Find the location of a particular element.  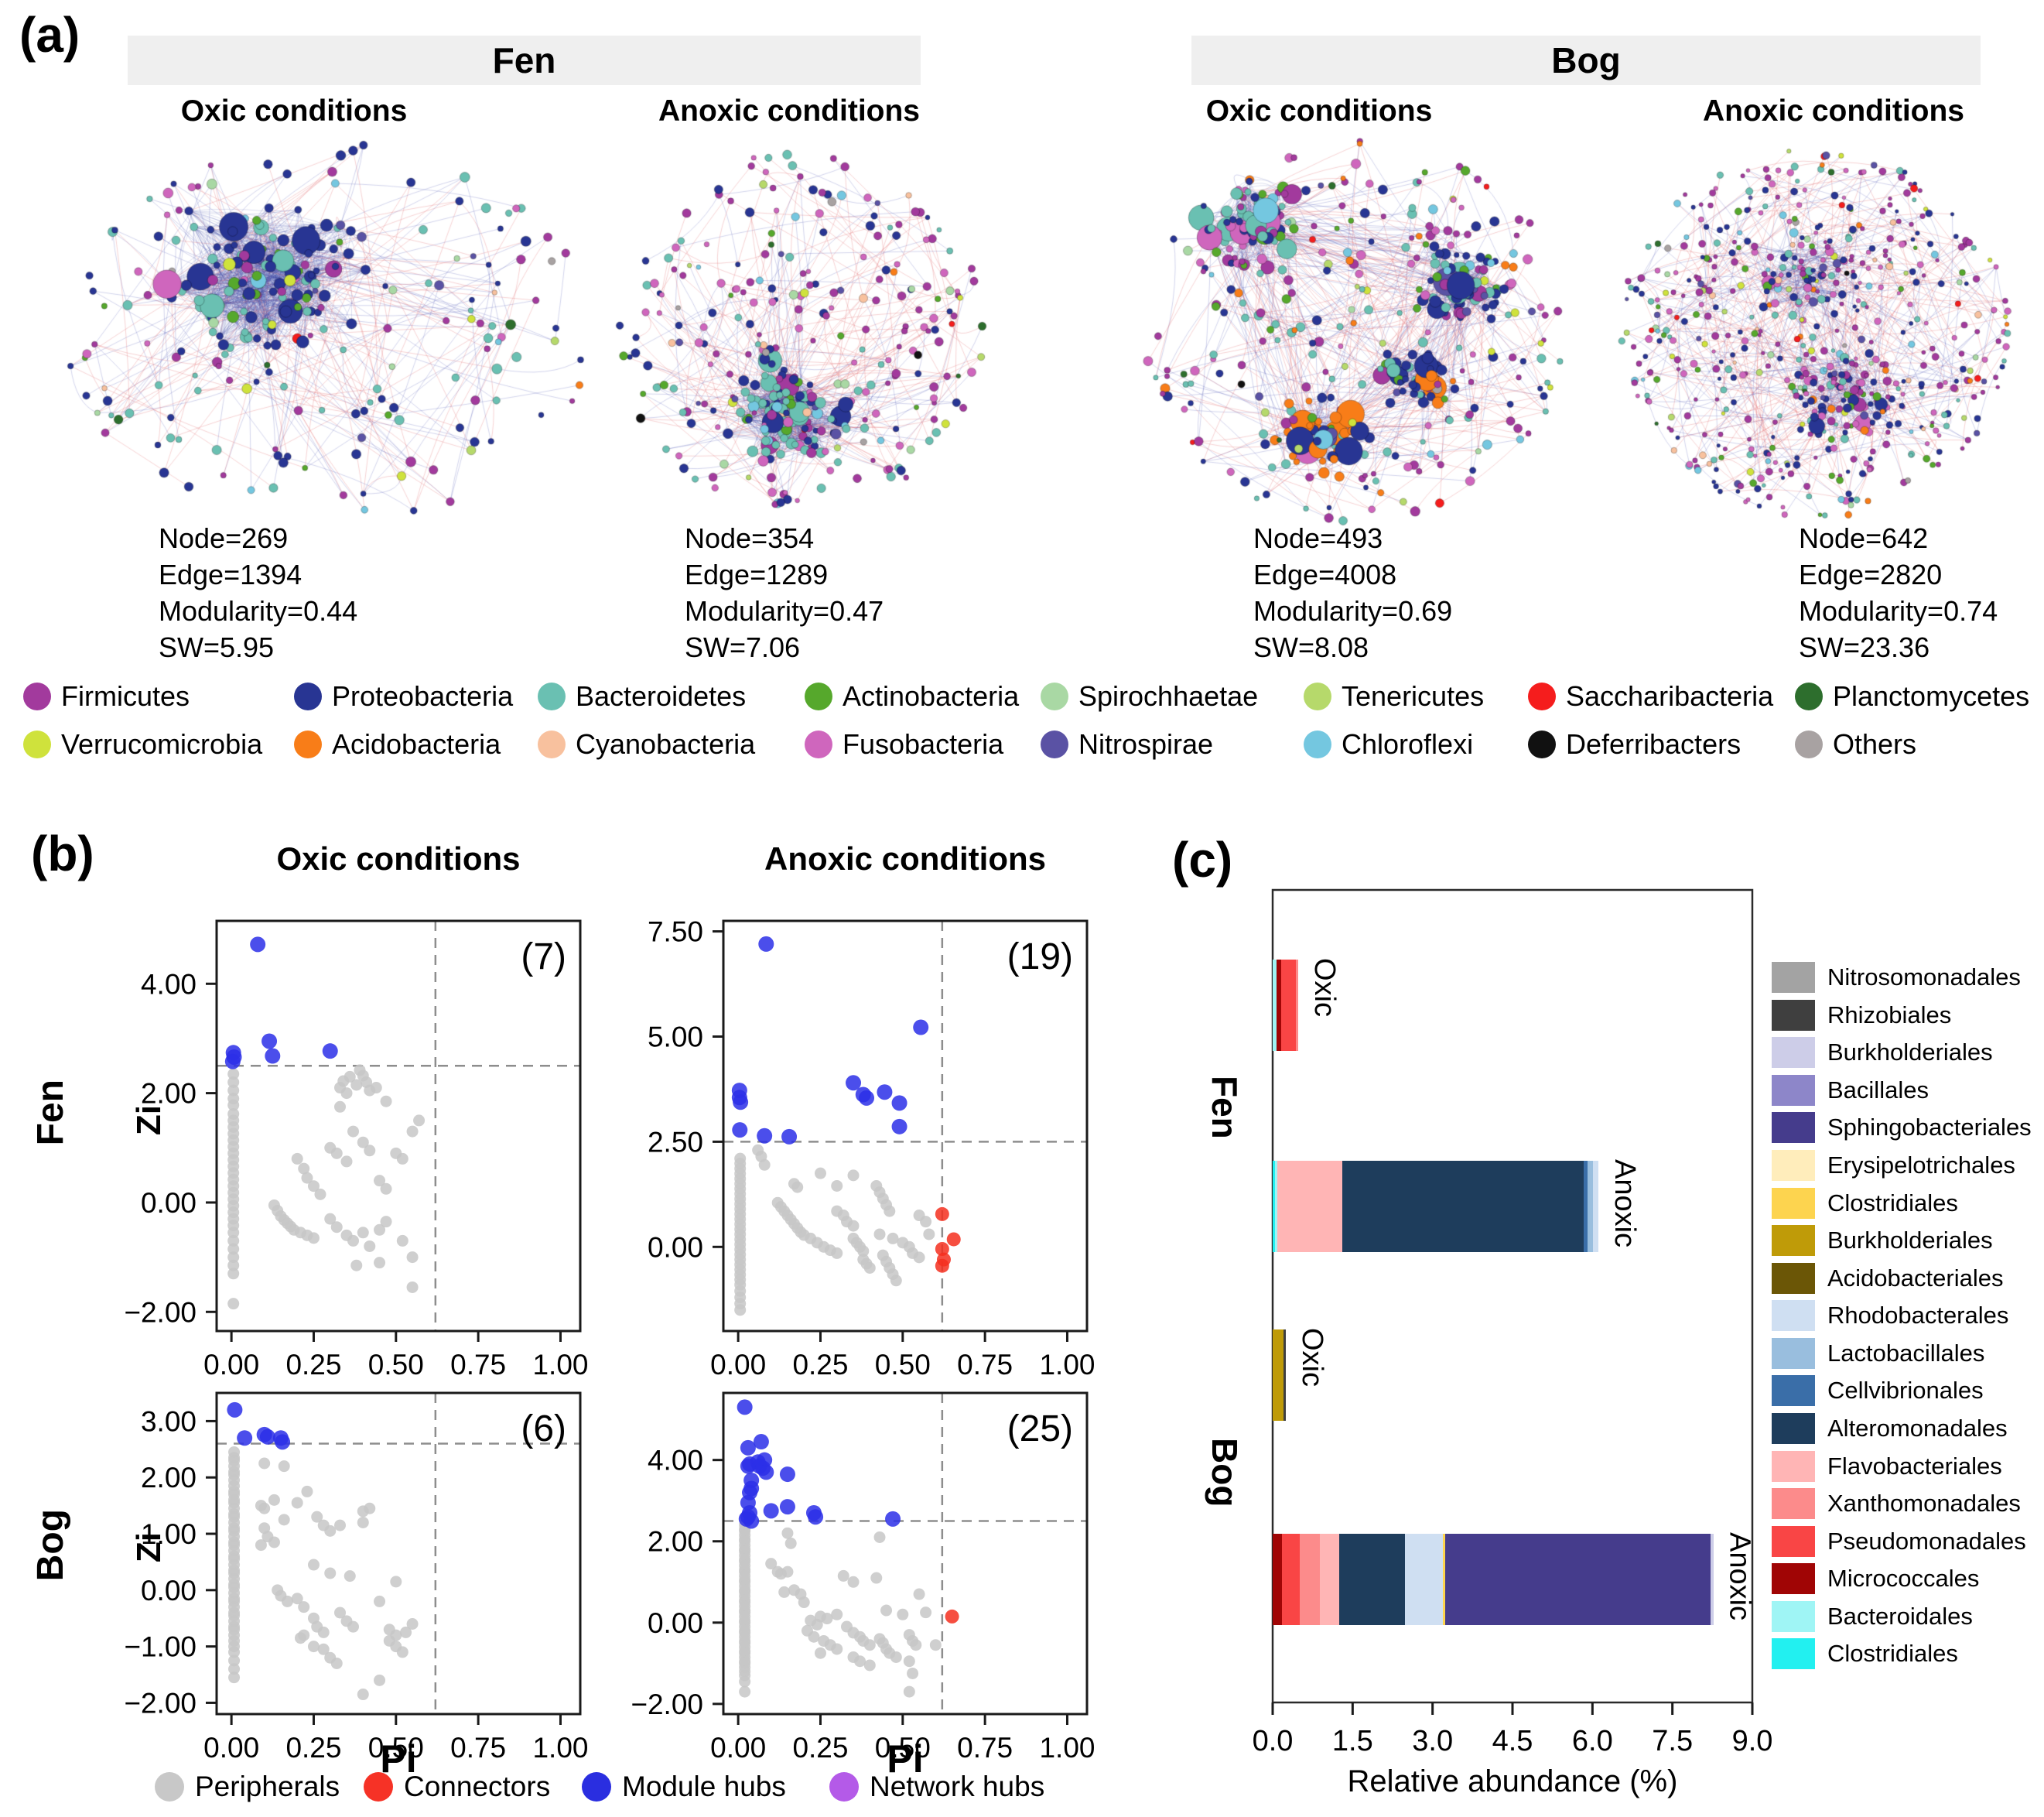

phylum-legend-item: Chloroflexi is located at coordinates (1388, 744).